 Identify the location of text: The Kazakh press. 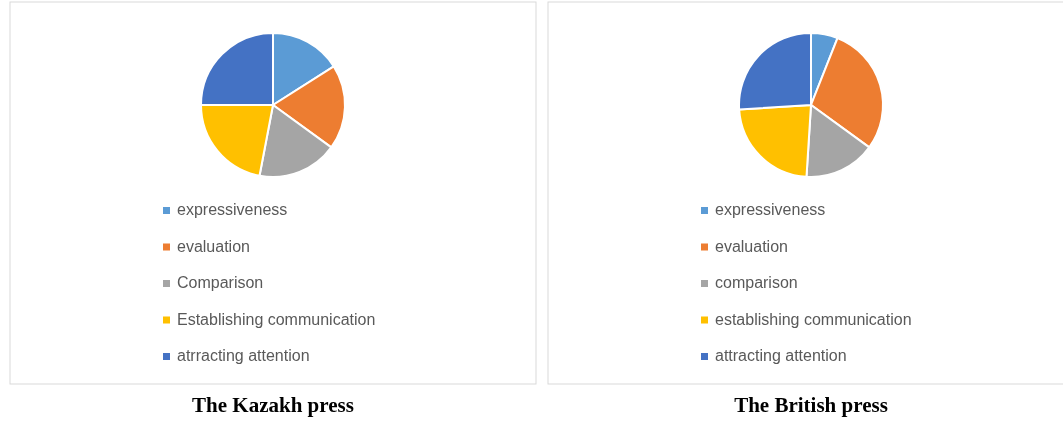
(273, 405).